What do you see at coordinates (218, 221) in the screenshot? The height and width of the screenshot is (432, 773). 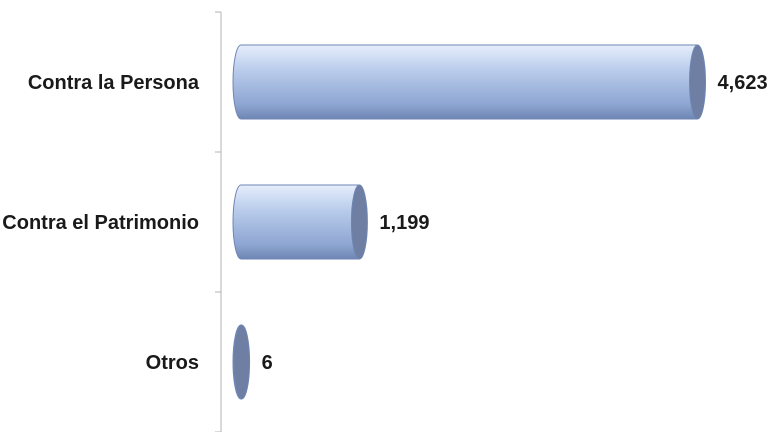 I see `axis-ticks` at bounding box center [218, 221].